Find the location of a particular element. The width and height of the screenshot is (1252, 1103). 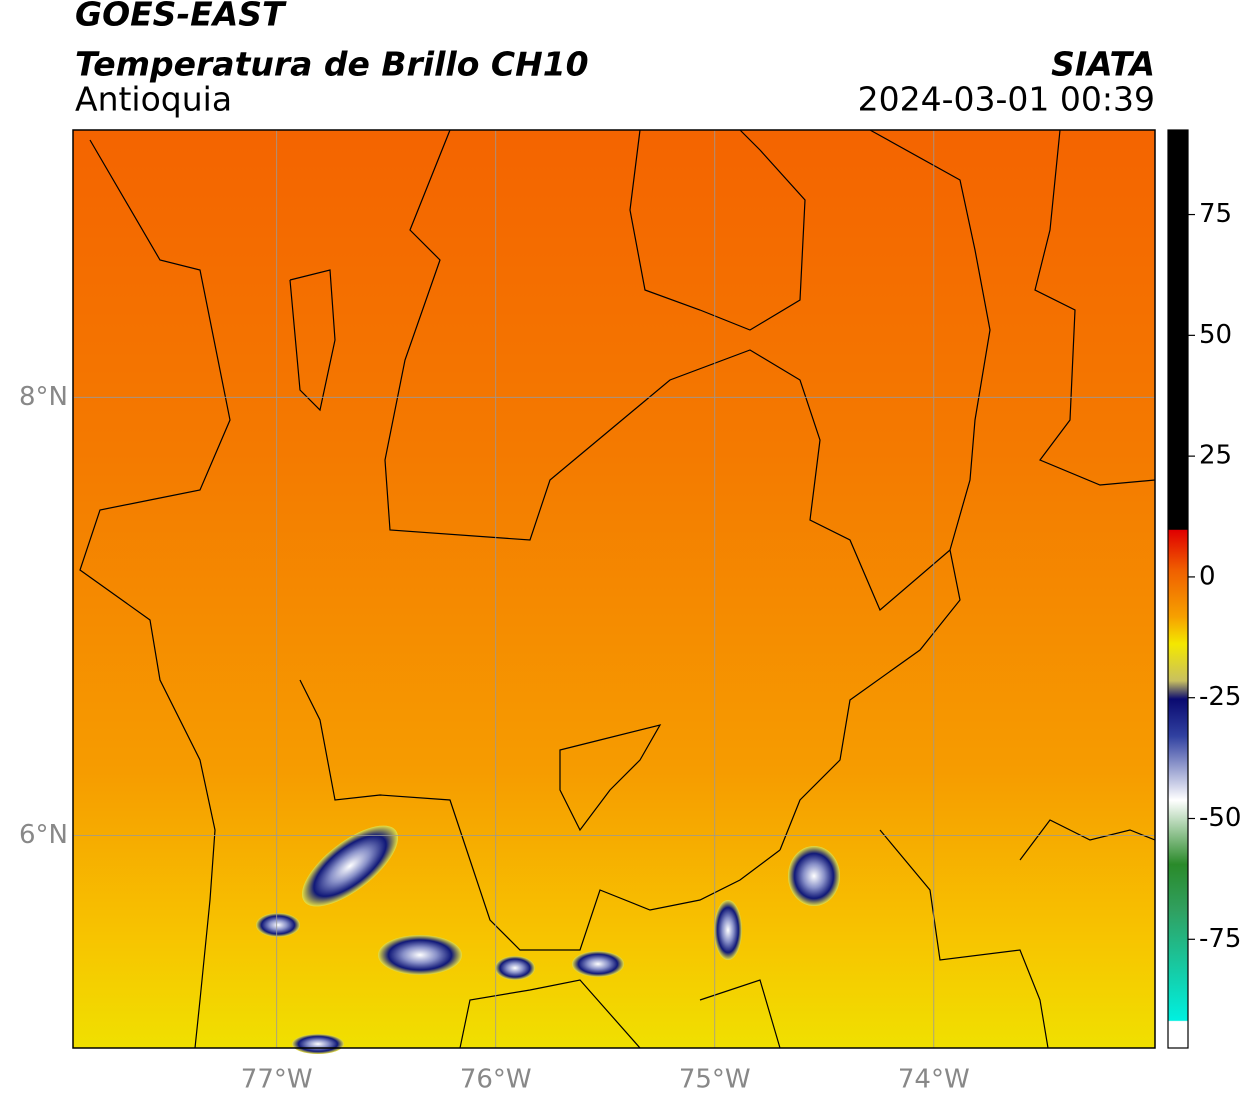

lon-label: 77°W is located at coordinates (277, 1080).